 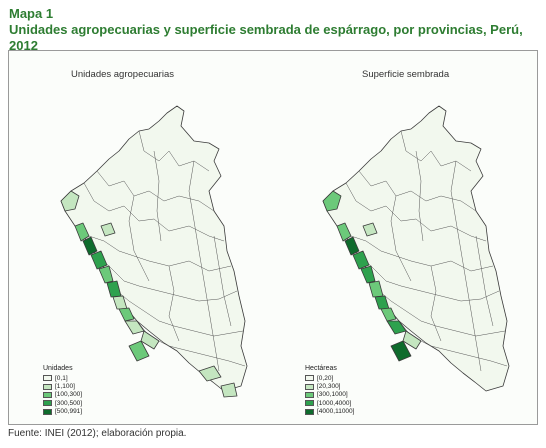 What do you see at coordinates (62, 395) in the screenshot?
I see `legend-left-item: [100,300]` at bounding box center [62, 395].